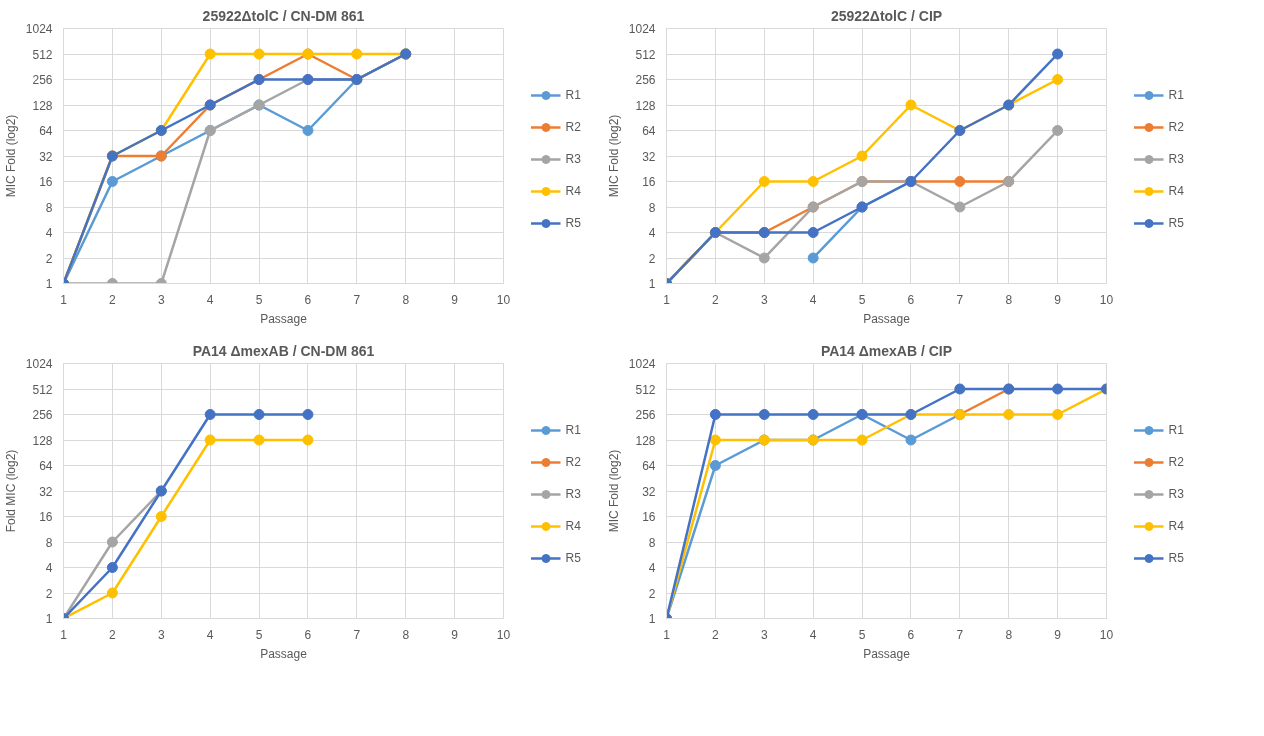 The height and width of the screenshot is (736, 1264). Describe the element at coordinates (283, 350) in the screenshot. I see `chart-title: PA14 ΔmexAB / CN-DM 861` at that location.